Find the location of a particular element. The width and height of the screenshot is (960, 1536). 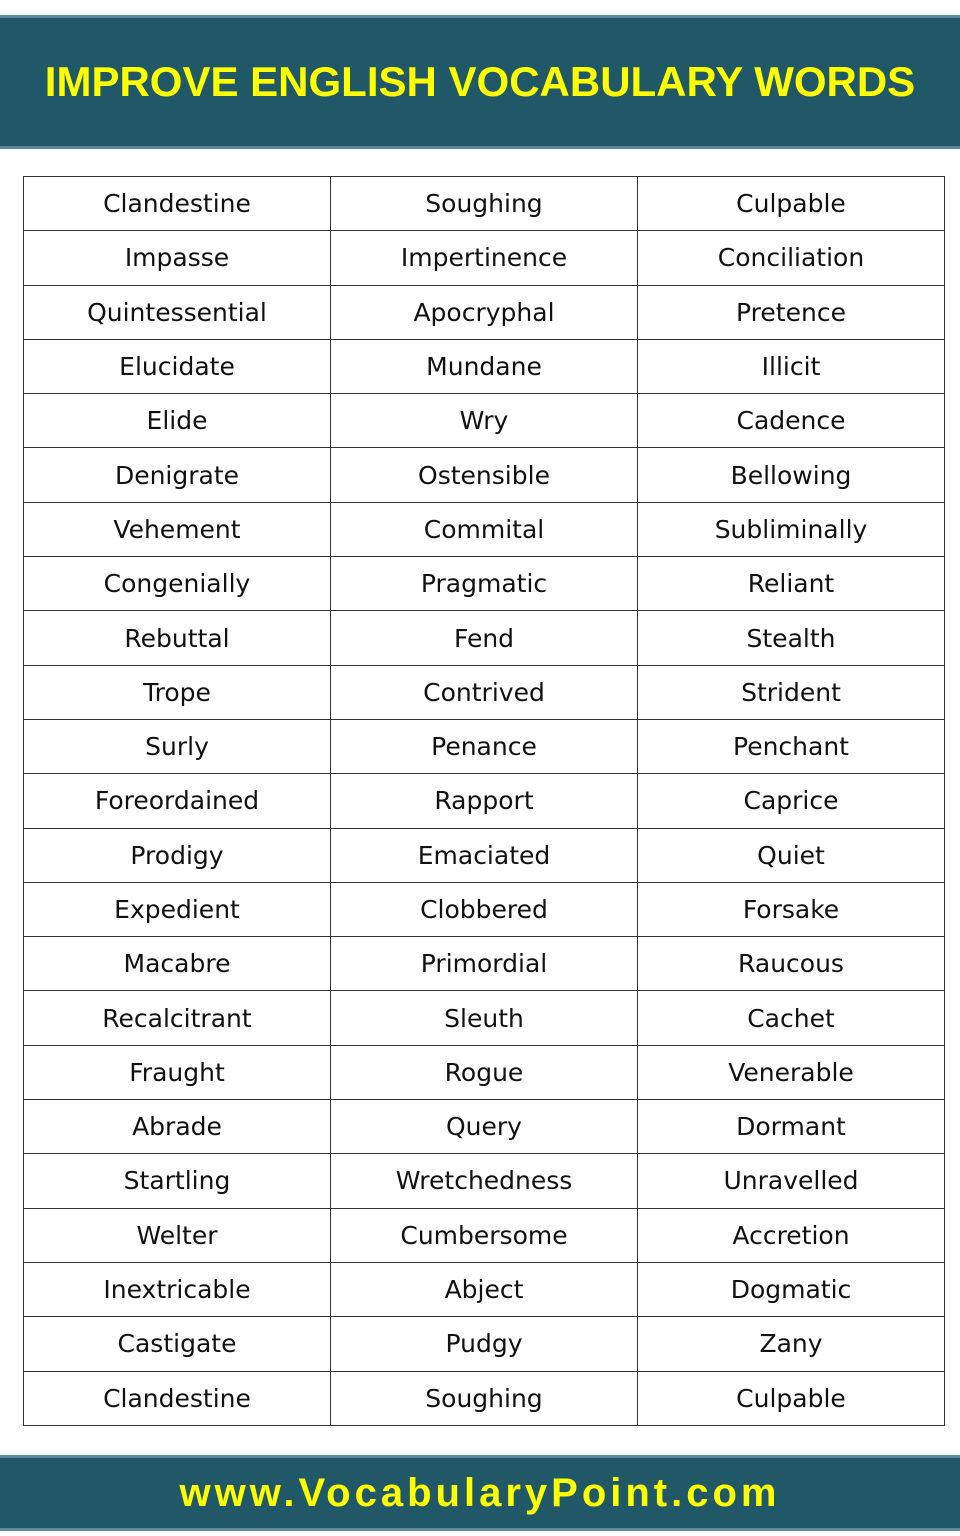

word-cell: Cachet is located at coordinates (791, 1018).